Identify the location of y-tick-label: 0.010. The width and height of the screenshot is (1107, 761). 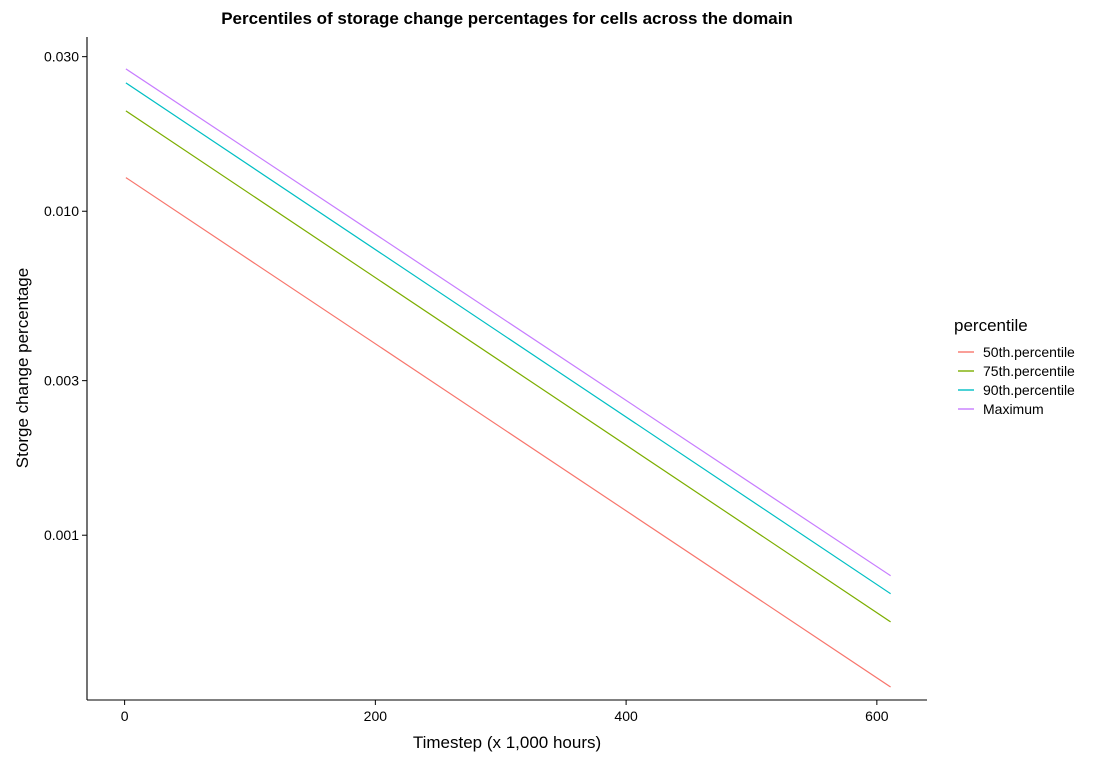
(61, 211).